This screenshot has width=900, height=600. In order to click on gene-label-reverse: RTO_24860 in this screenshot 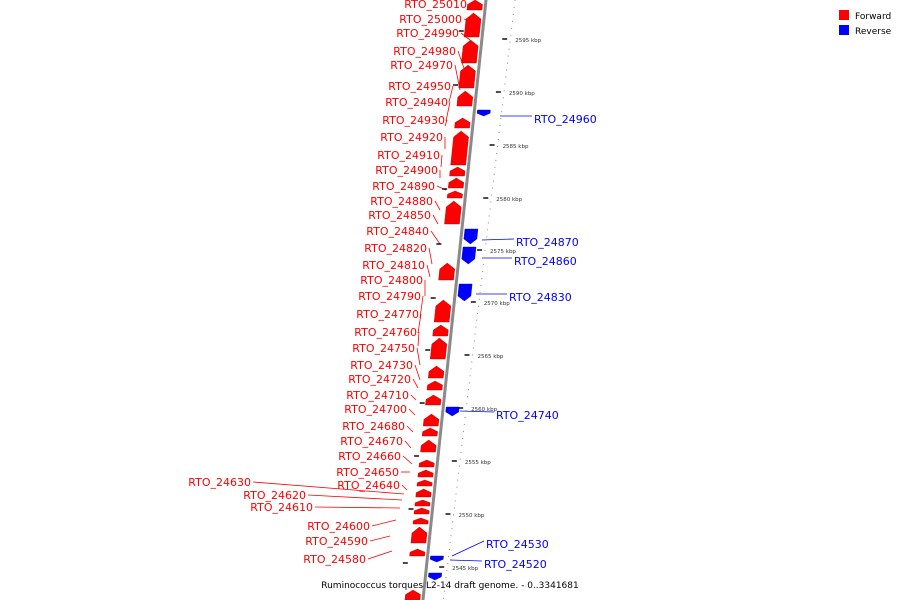, I will do `click(545, 261)`.